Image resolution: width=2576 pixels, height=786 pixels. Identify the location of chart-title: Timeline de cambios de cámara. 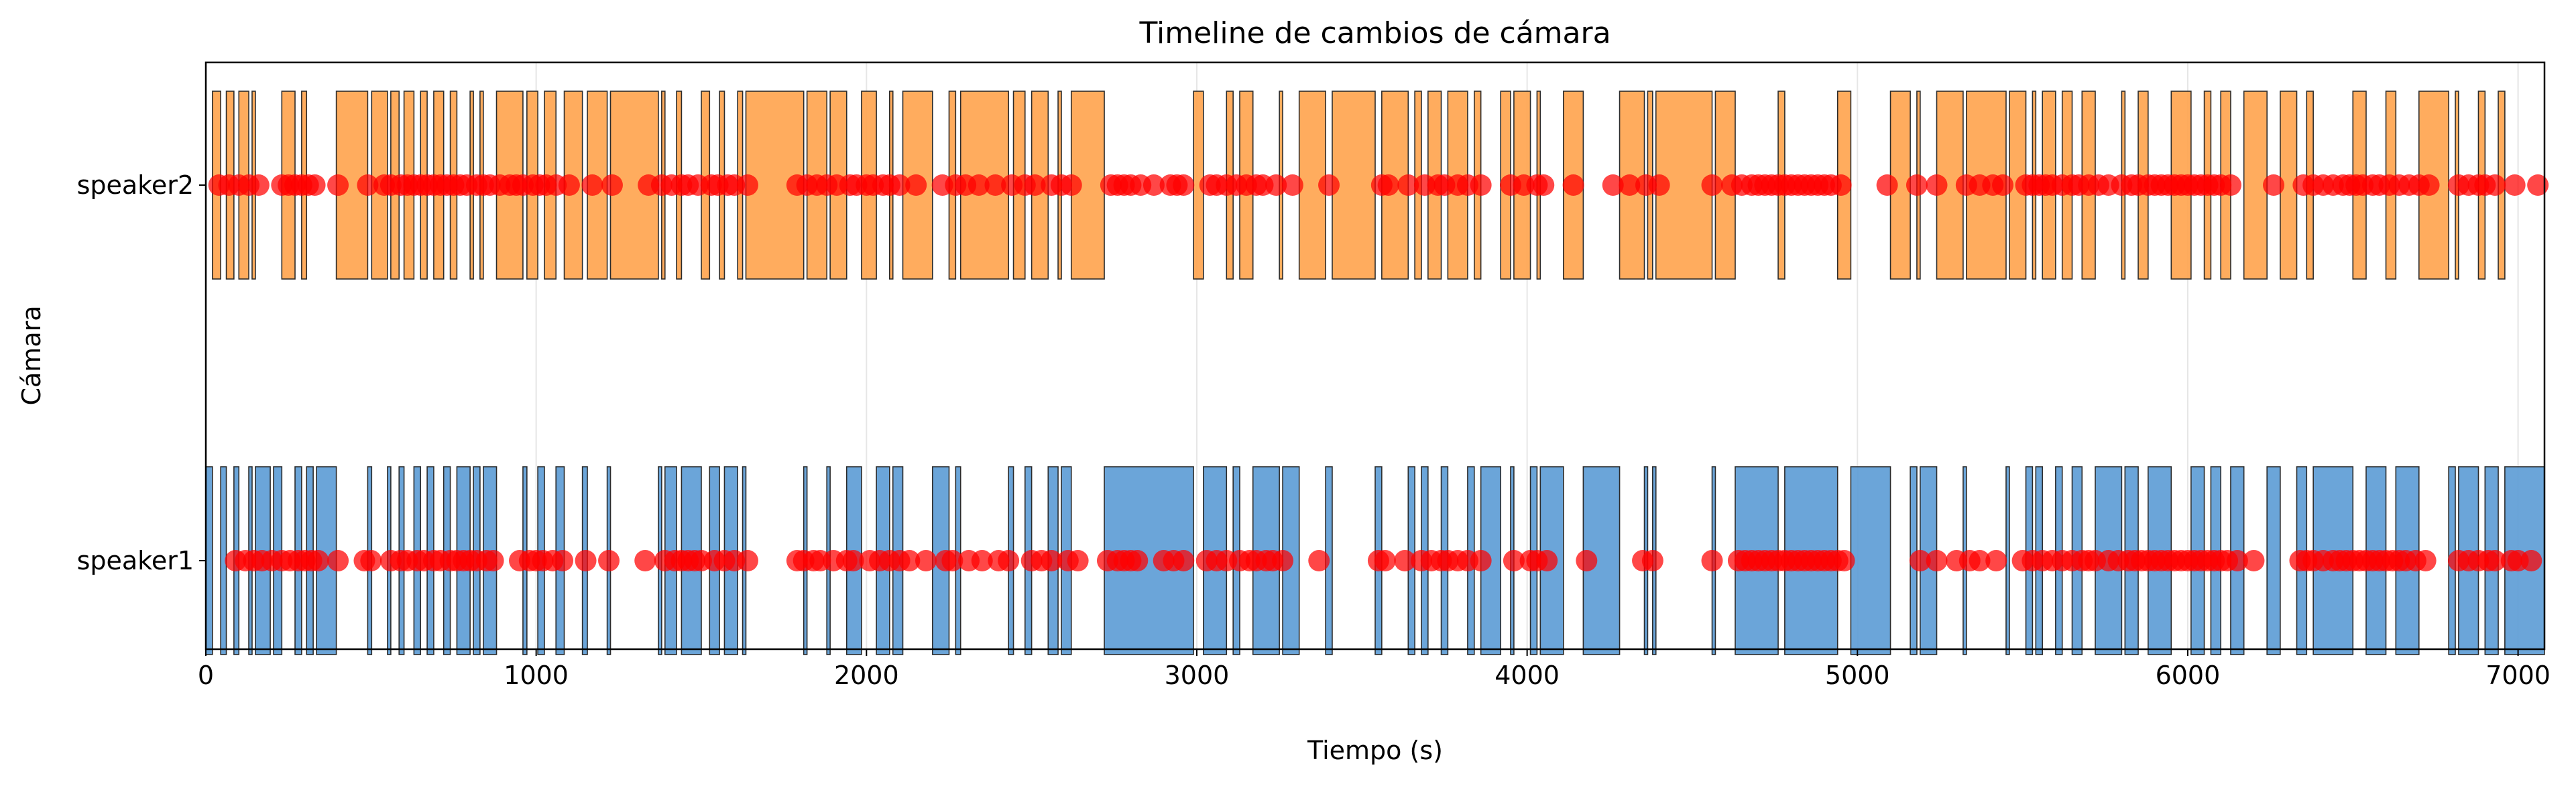
(1374, 33).